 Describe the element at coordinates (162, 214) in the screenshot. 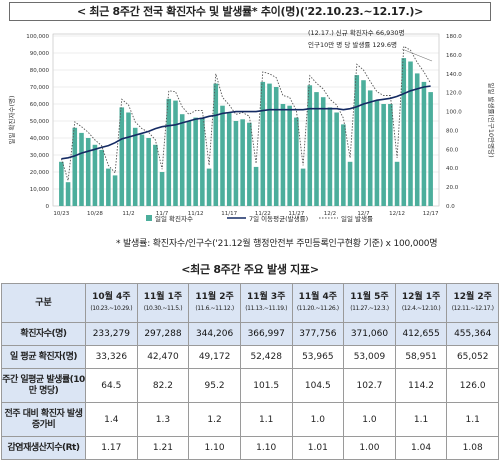

I see `x-tick-label: 11/7` at that location.